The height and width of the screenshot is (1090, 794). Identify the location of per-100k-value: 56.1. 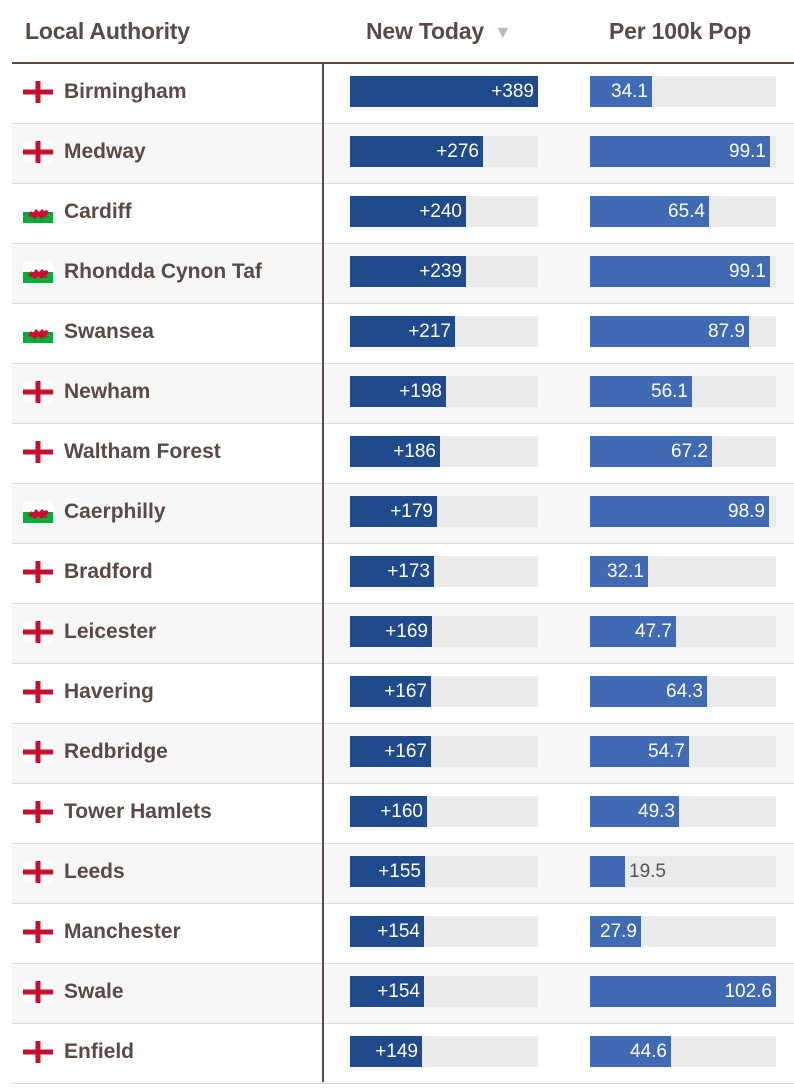
(669, 391).